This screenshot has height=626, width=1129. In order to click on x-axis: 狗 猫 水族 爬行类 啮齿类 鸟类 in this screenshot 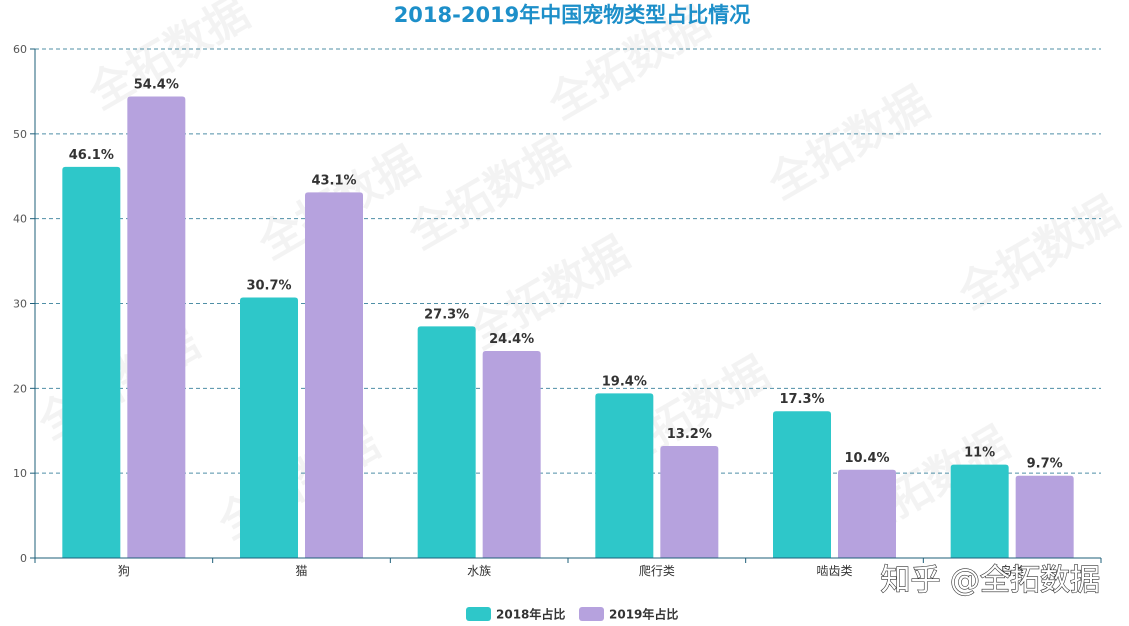, I will do `click(568, 567)`.